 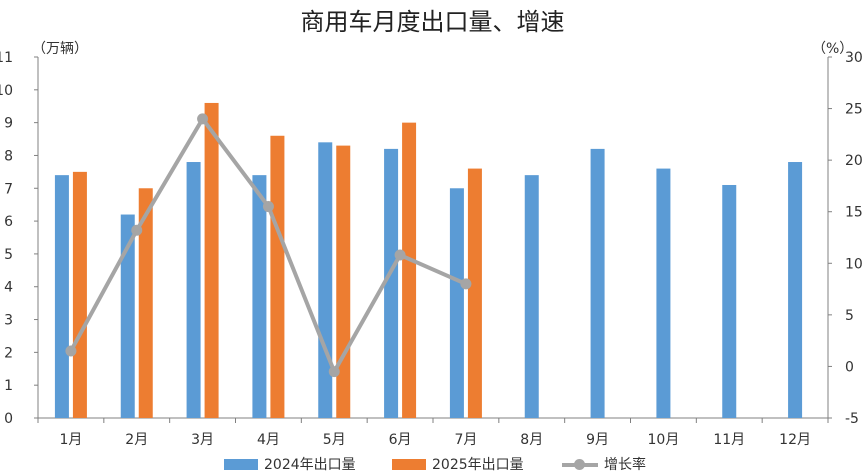 I want to click on right-tick-label: 5, so click(x=849, y=316).